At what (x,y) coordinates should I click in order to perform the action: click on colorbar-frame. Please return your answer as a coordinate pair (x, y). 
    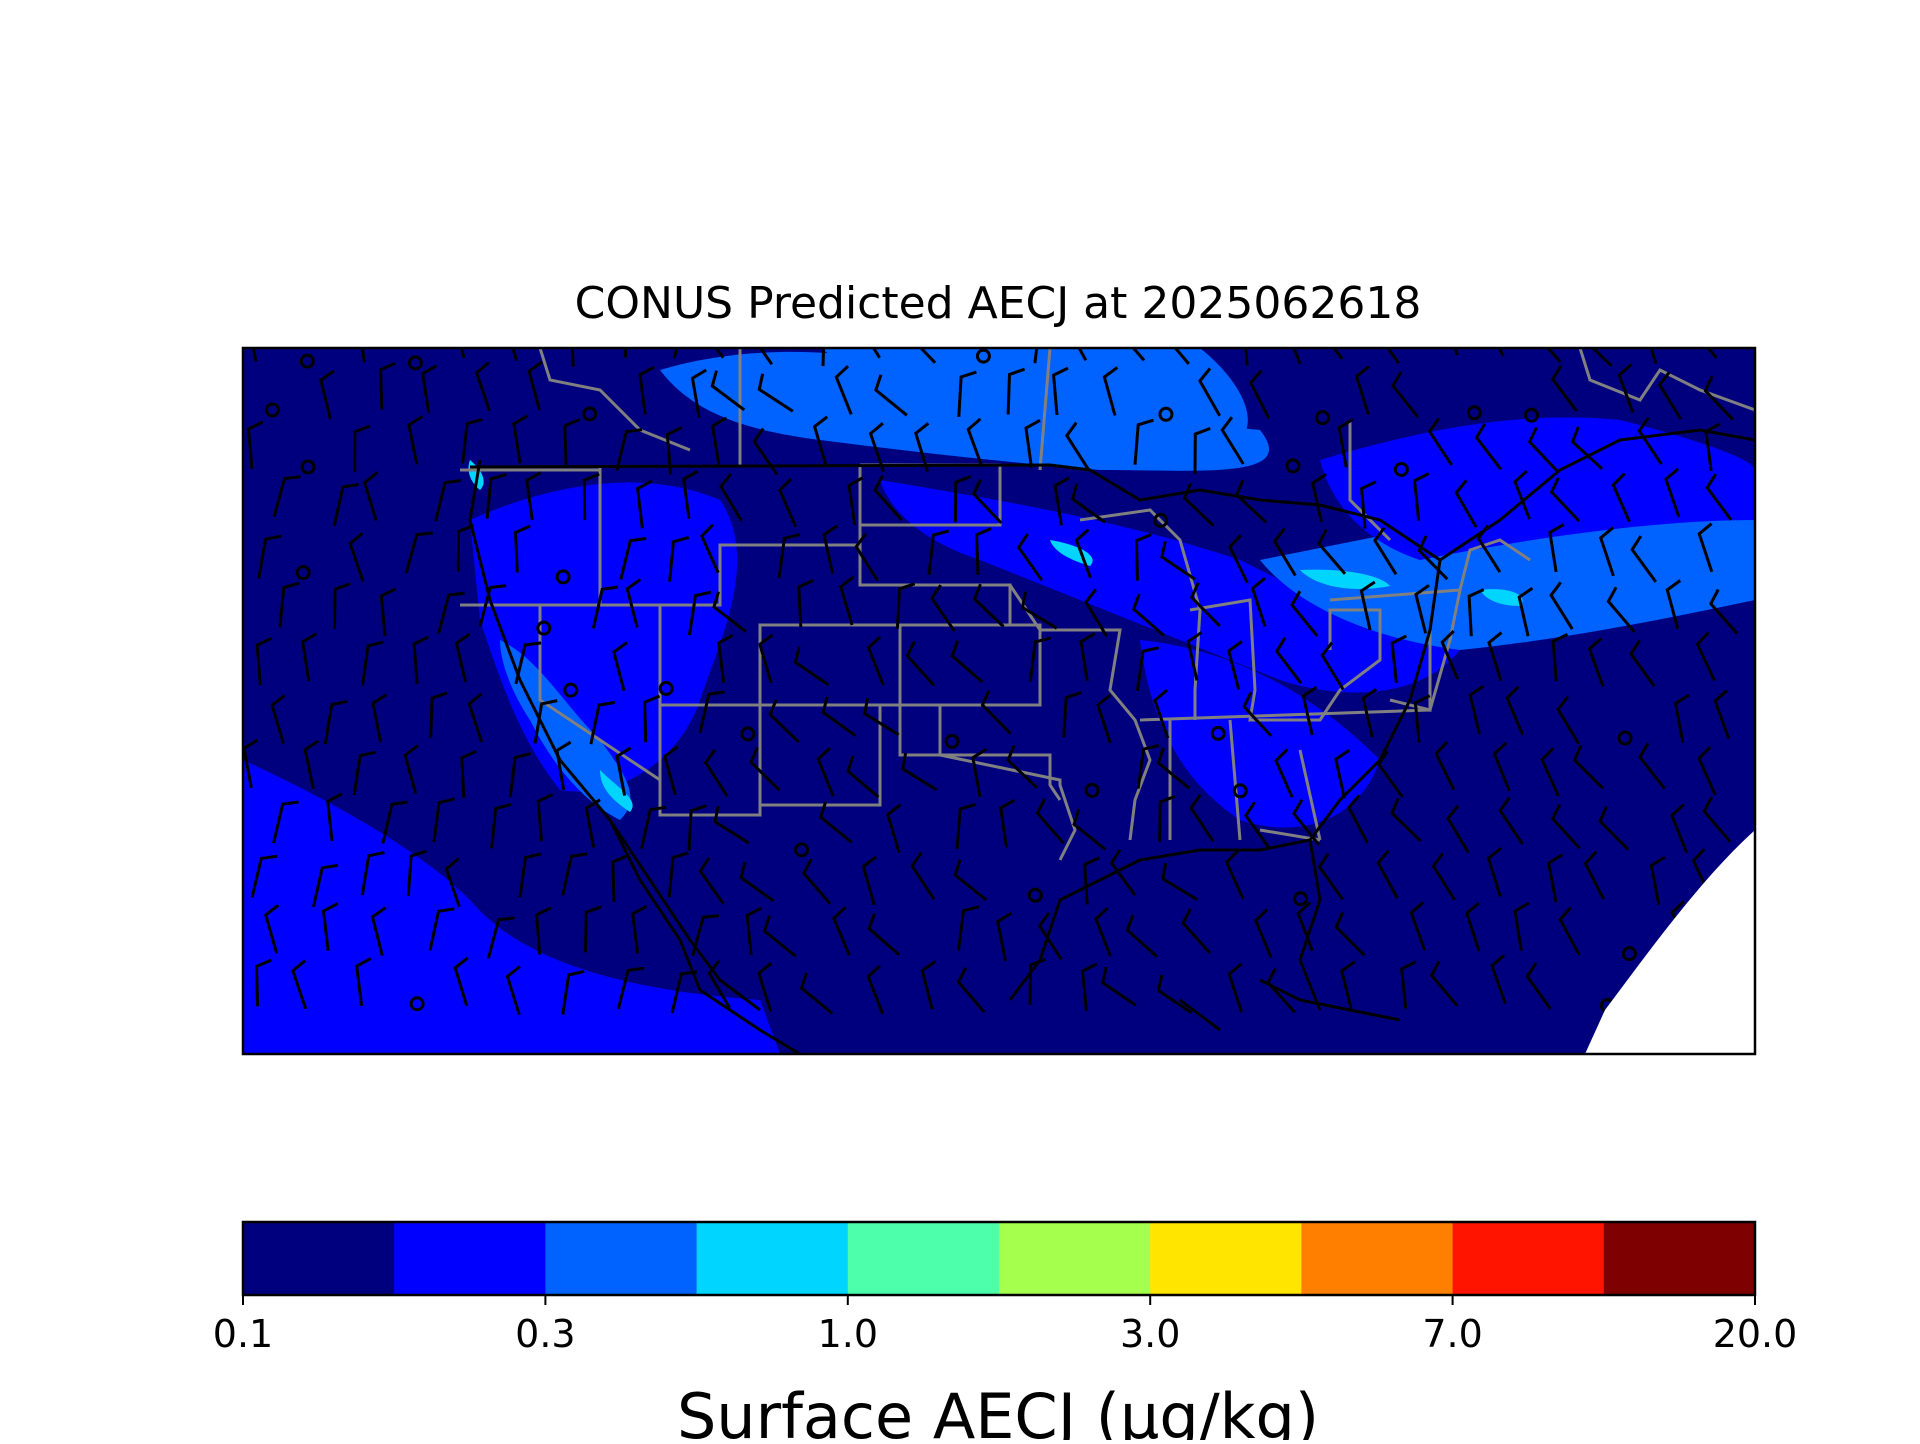
    Looking at the image, I should click on (999, 1258).